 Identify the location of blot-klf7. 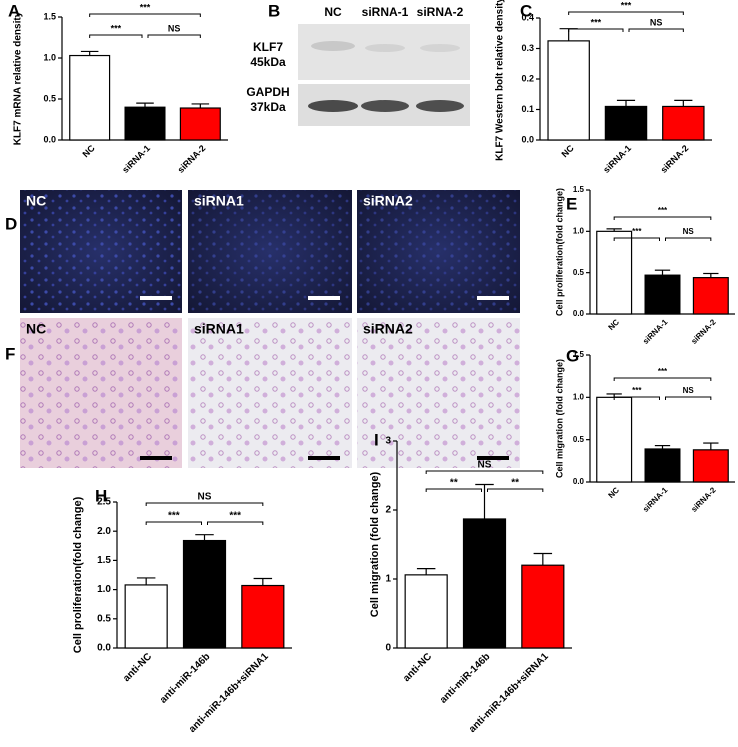
(384, 52).